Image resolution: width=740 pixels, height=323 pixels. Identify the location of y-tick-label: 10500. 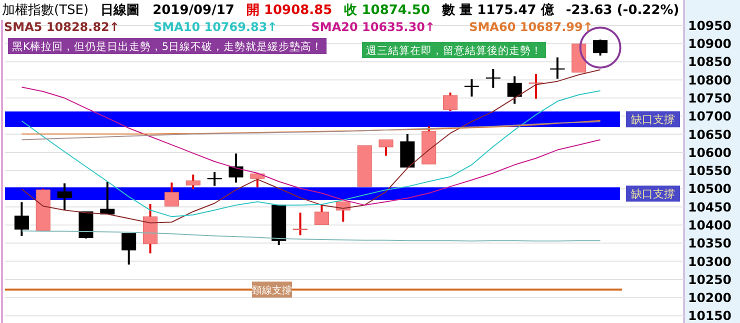
(710, 188).